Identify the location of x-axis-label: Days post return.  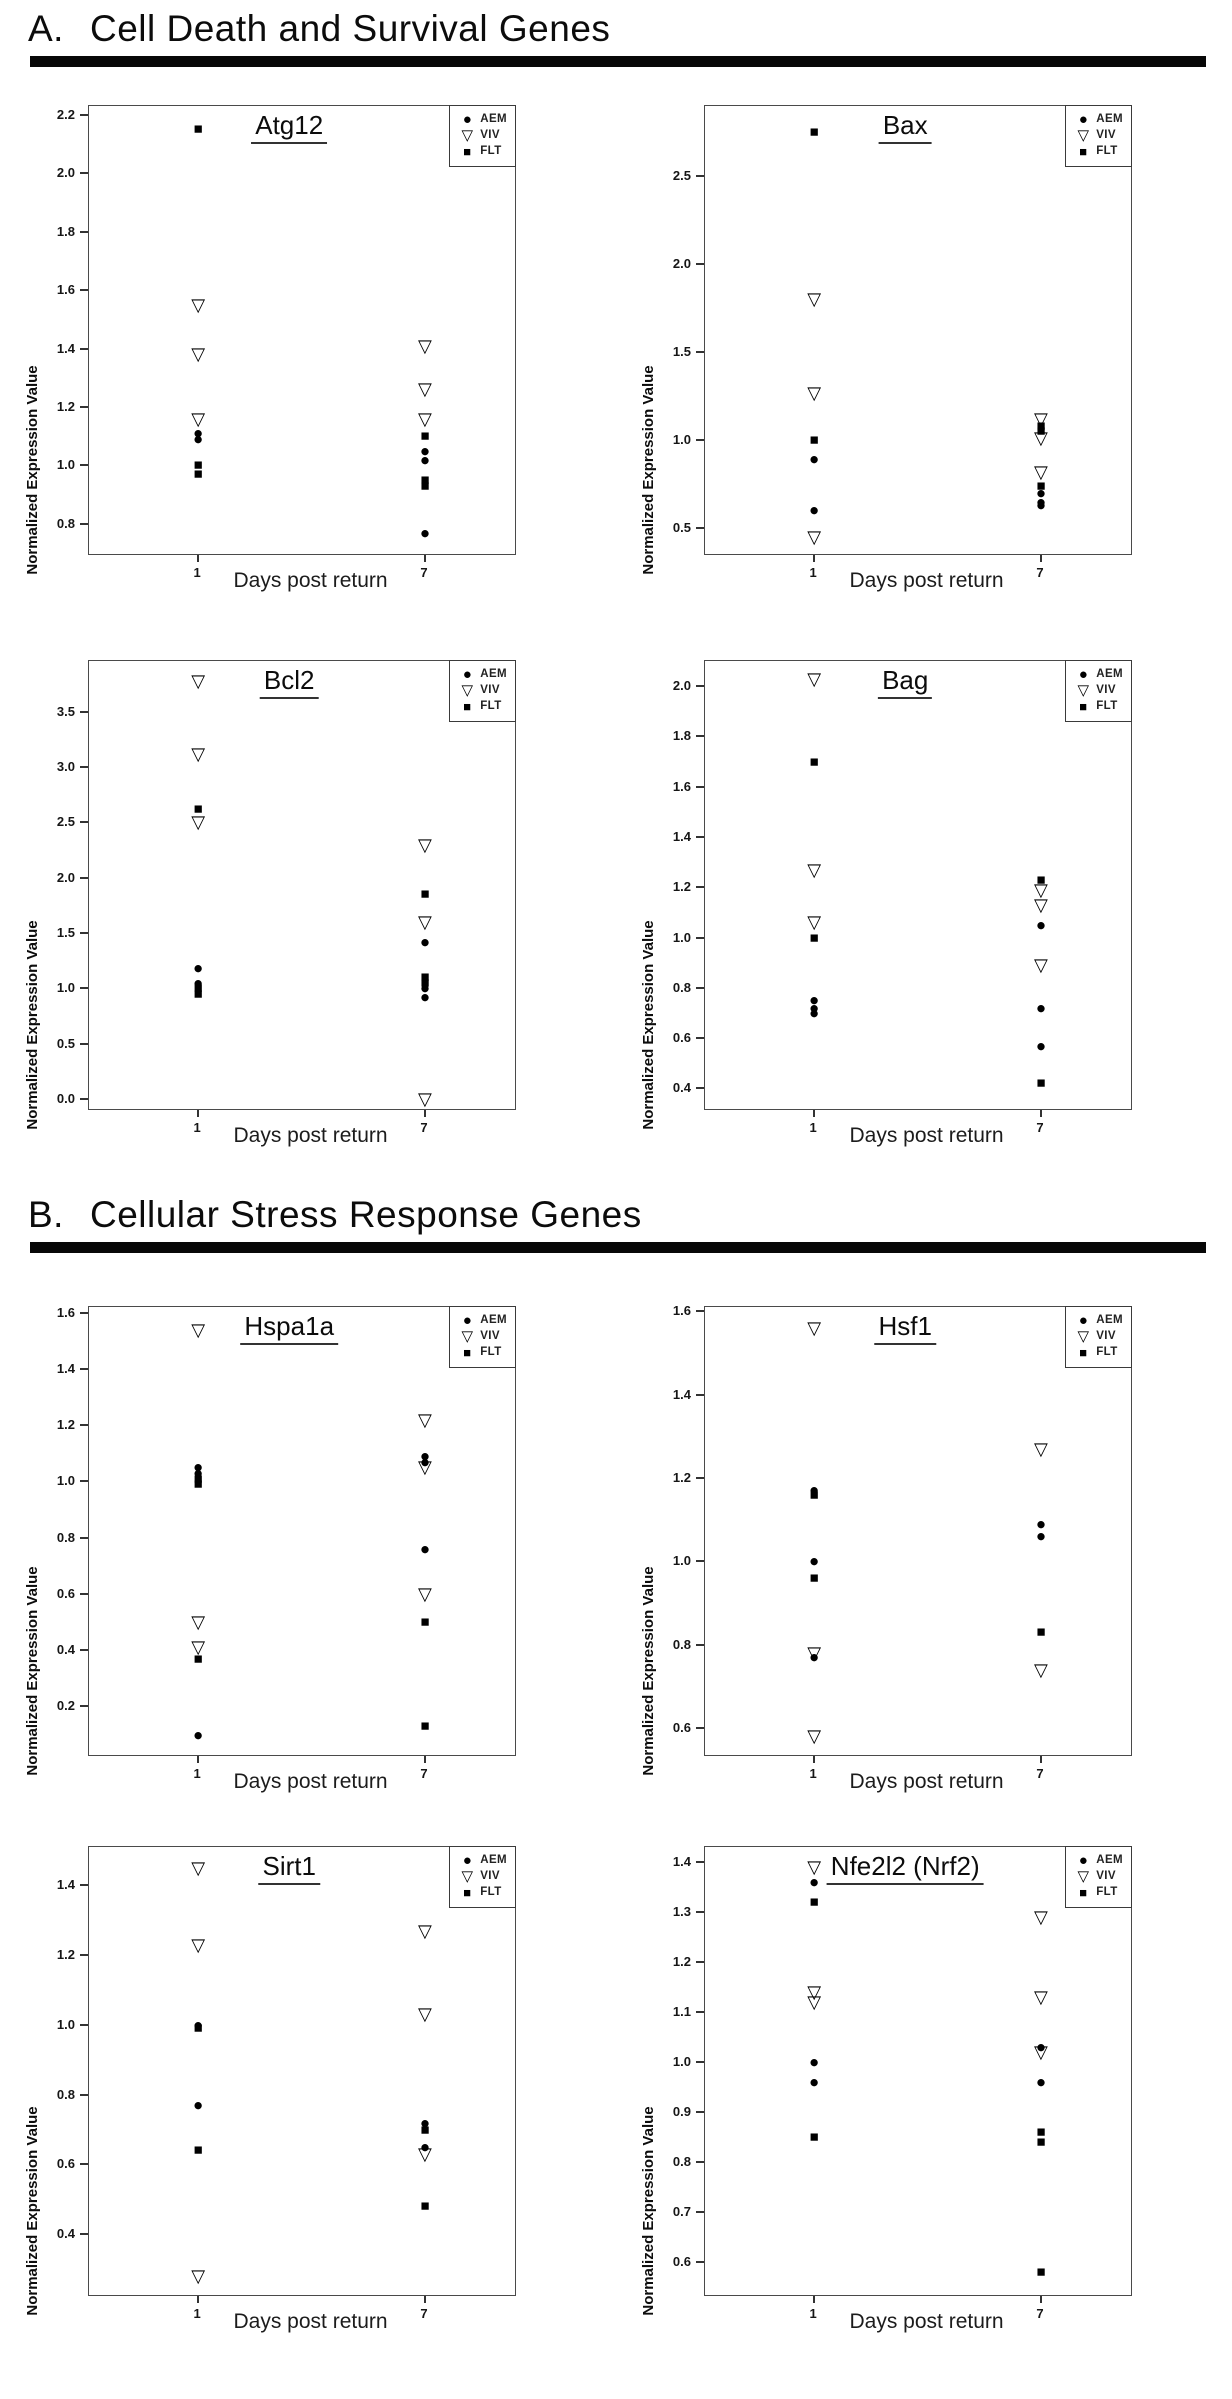
(310, 1135).